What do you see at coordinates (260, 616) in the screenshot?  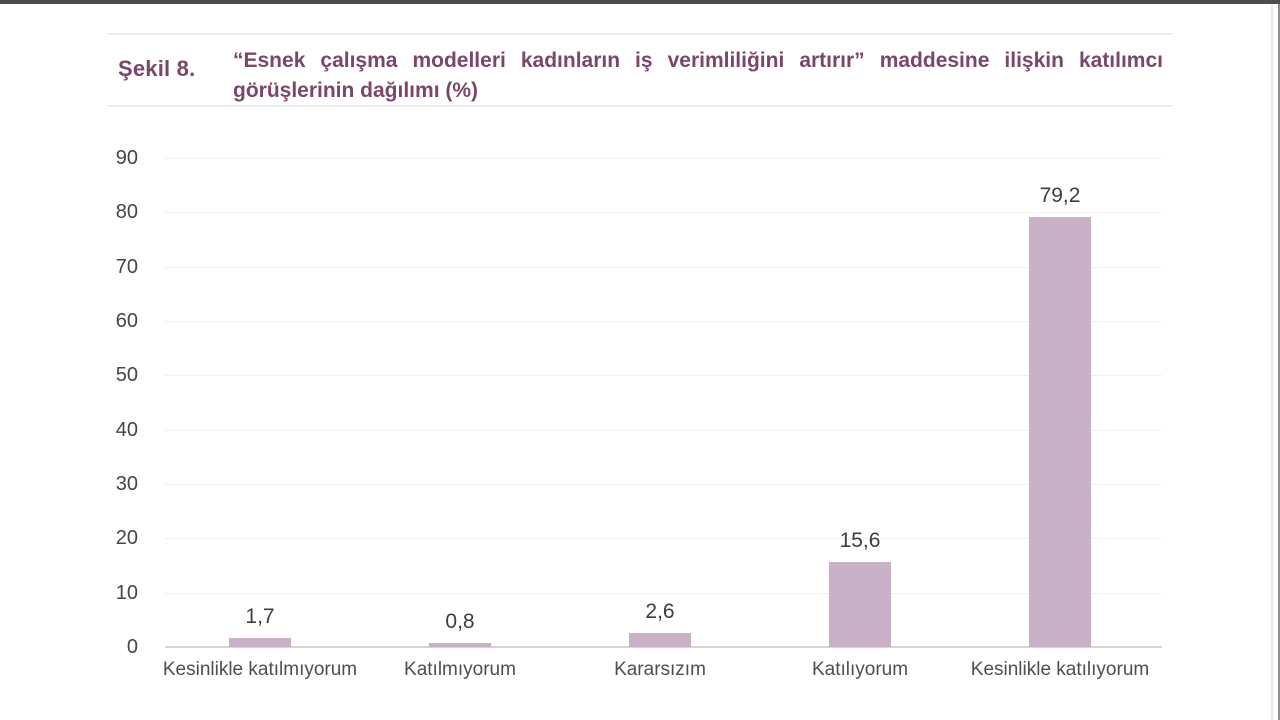 I see `bar-value-label: 1,7` at bounding box center [260, 616].